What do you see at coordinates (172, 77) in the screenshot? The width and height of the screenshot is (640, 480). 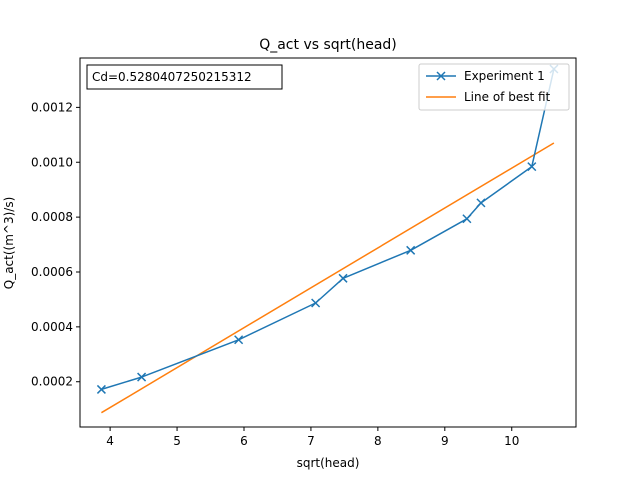 I see `annotation-text: Cd=0.5280407250215312` at bounding box center [172, 77].